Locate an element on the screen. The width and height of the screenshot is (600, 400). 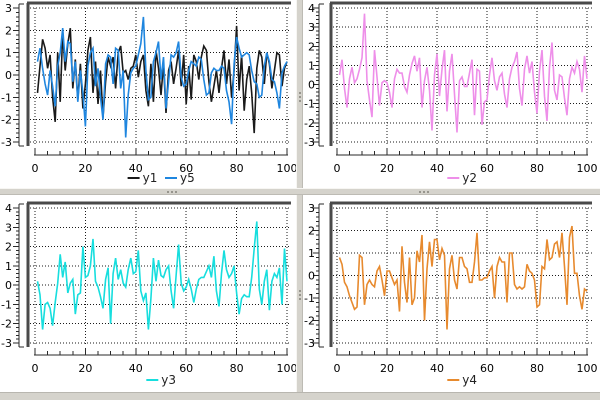
svg-text: y1 is located at coordinates (150, 178).